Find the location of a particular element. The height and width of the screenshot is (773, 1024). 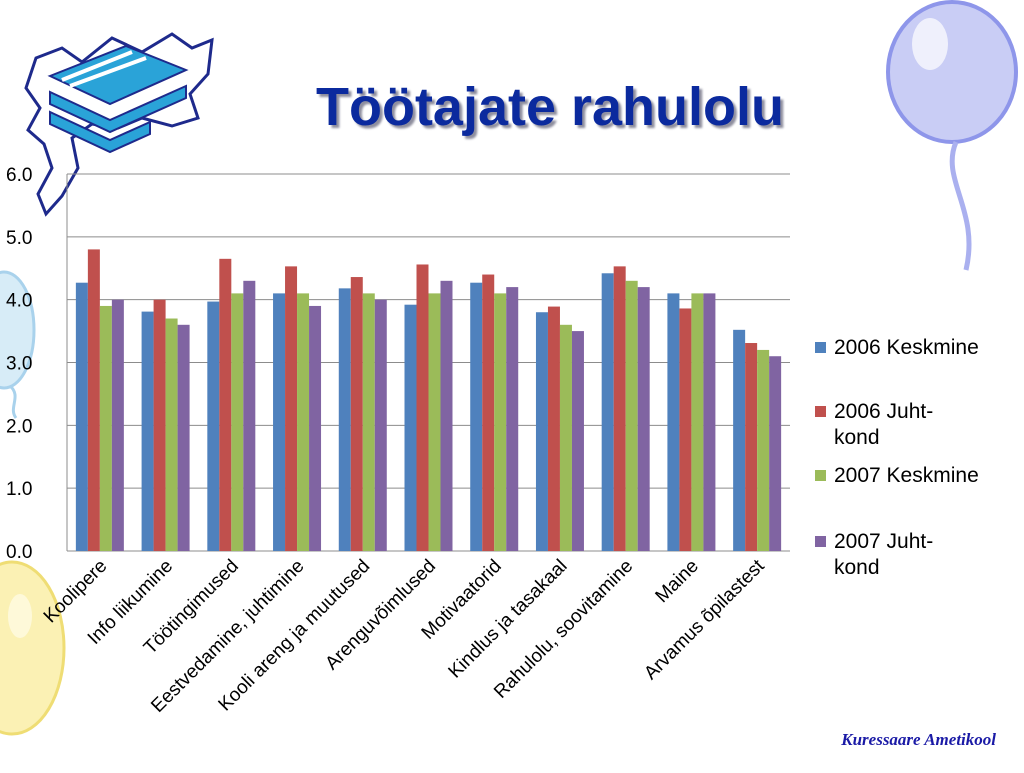

legend-item: 2007 Keskmine is located at coordinates (914, 476).